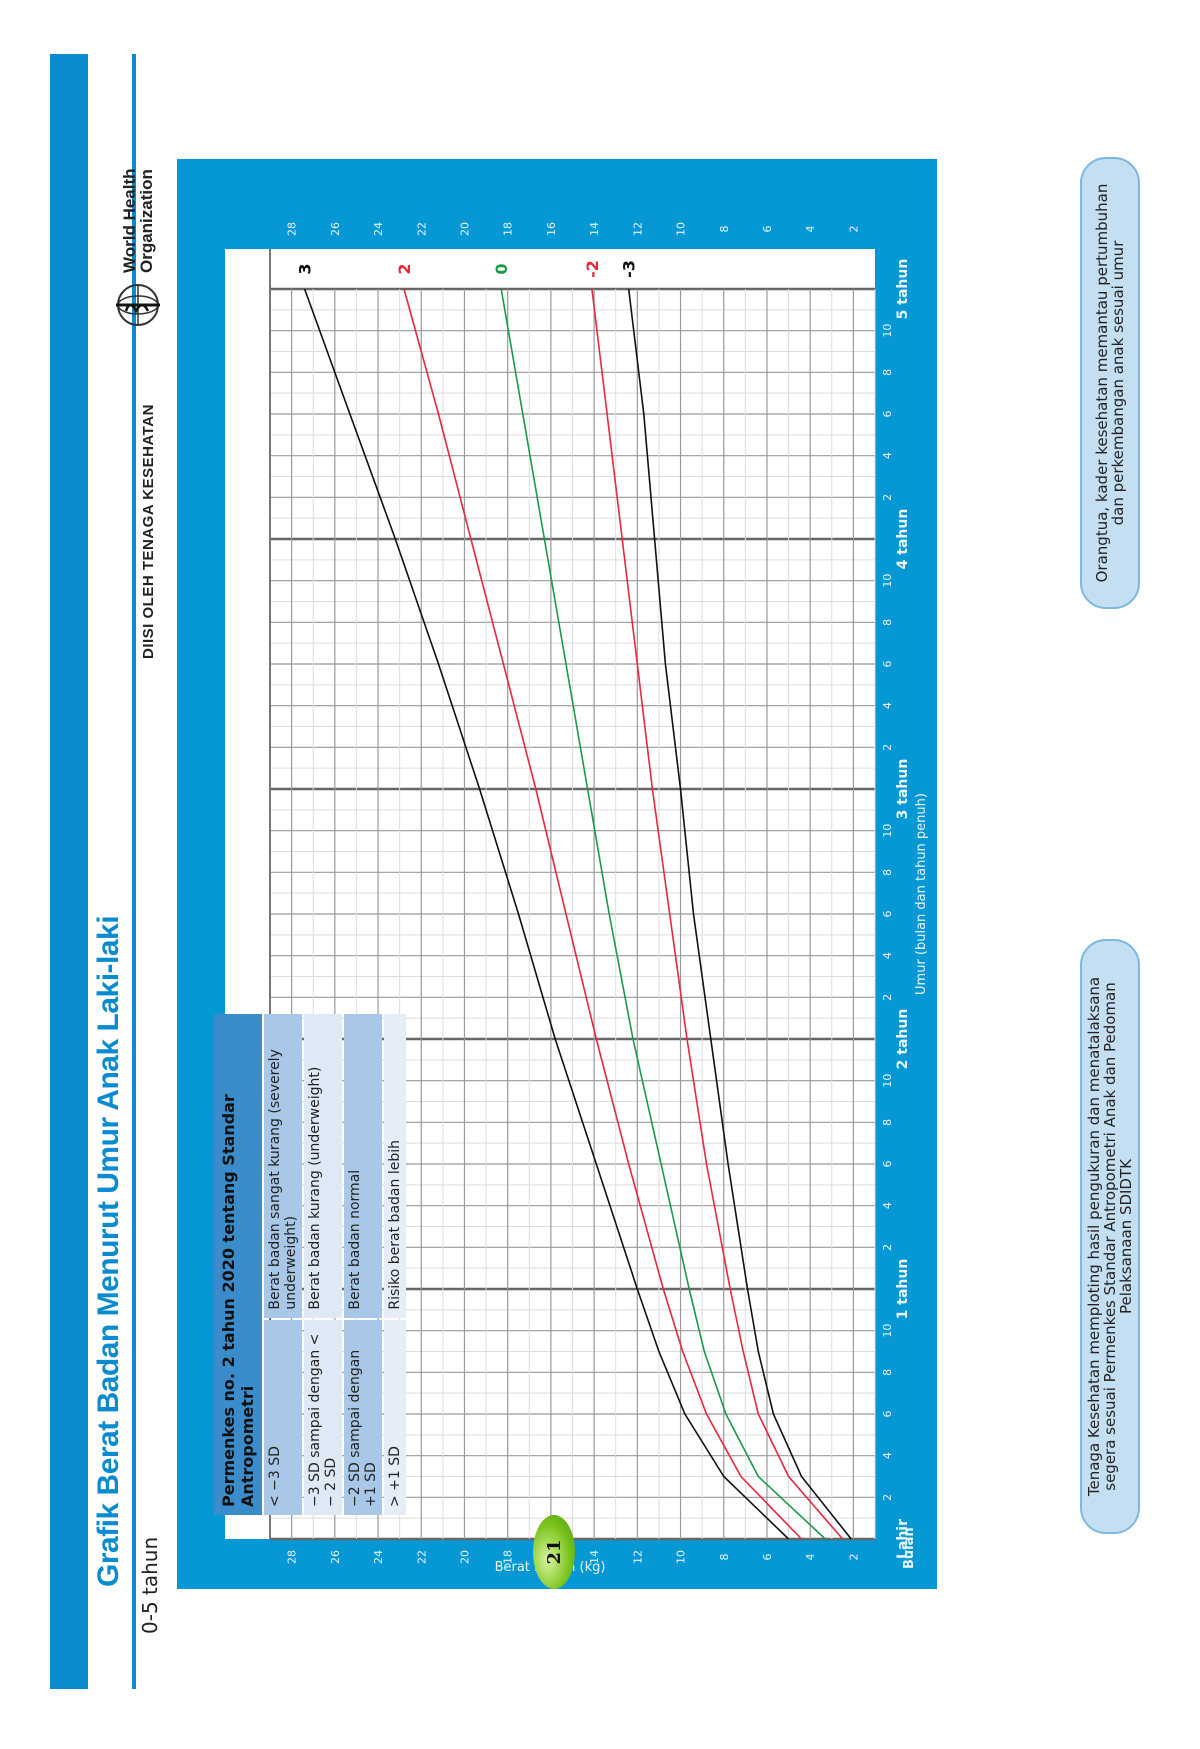  Describe the element at coordinates (323, 1166) in the screenshot. I see `sd-label: Berat badan kurang (underweight)` at that location.